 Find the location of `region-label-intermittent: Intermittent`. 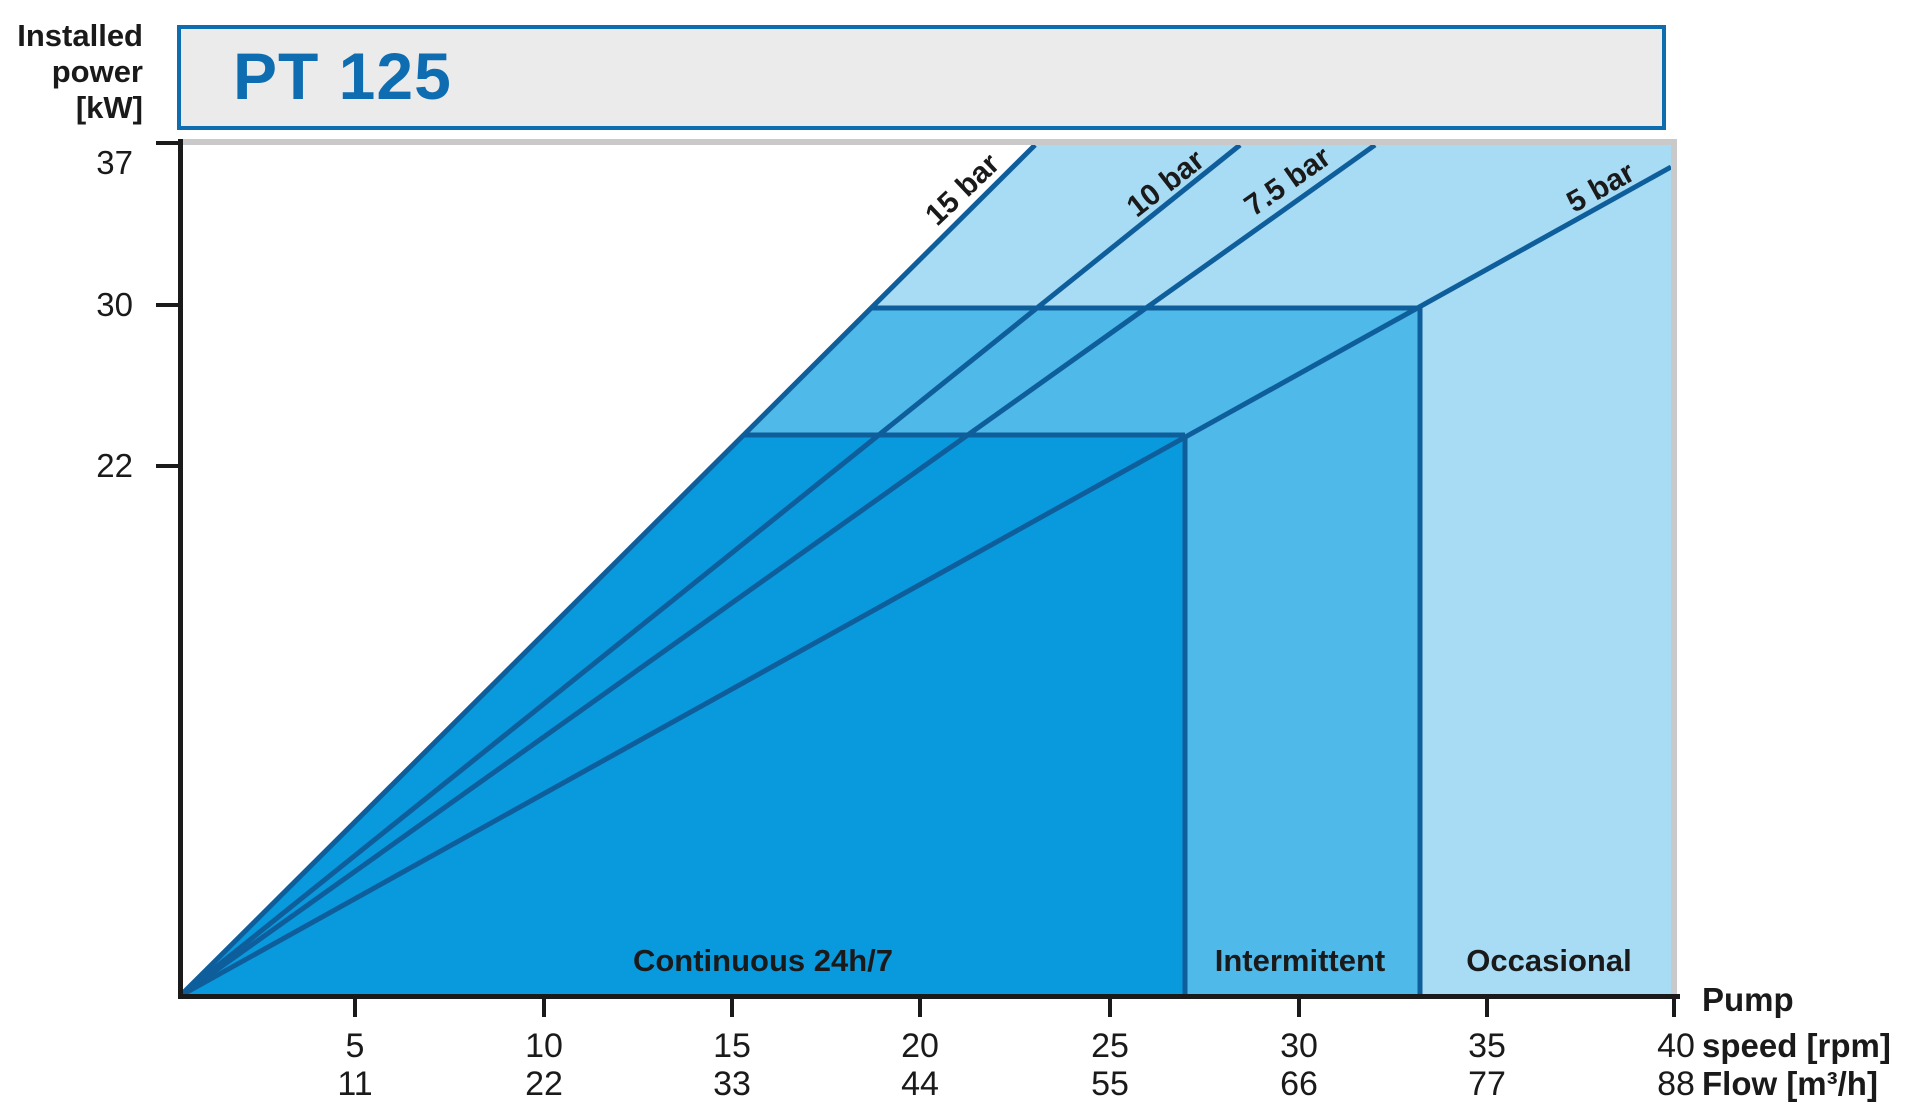

region-label-intermittent: Intermittent is located at coordinates (1300, 960).